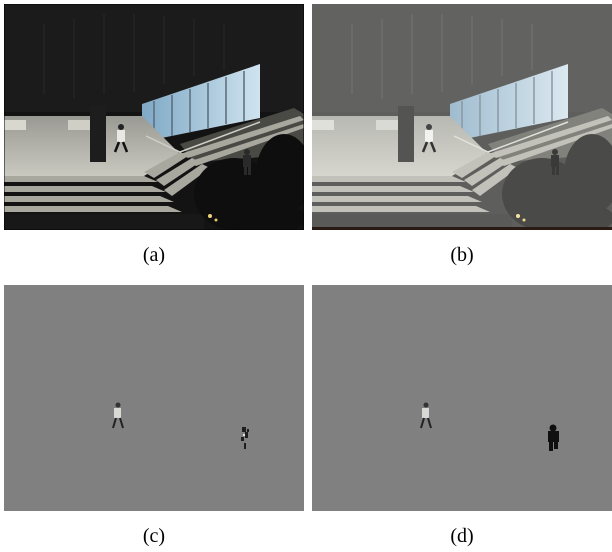  What do you see at coordinates (118, 415) in the screenshot?
I see `segmented-person-left` at bounding box center [118, 415].